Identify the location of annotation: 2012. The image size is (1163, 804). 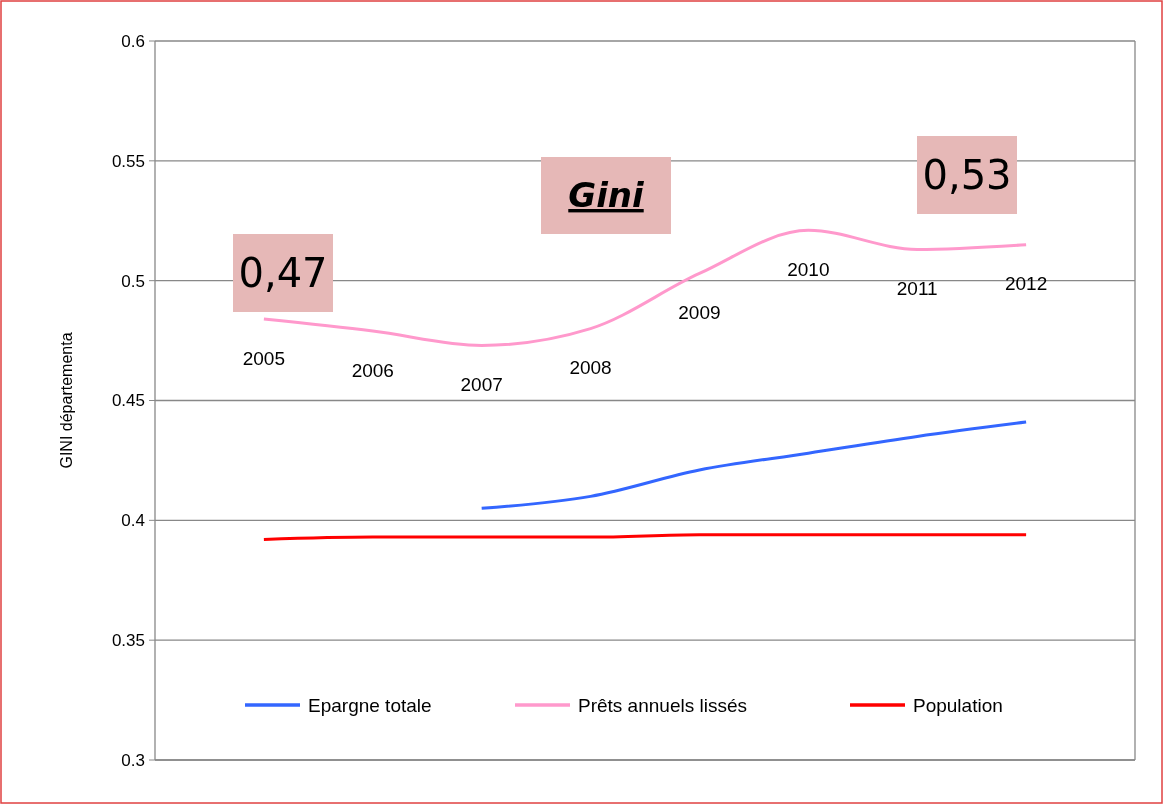
(1026, 284).